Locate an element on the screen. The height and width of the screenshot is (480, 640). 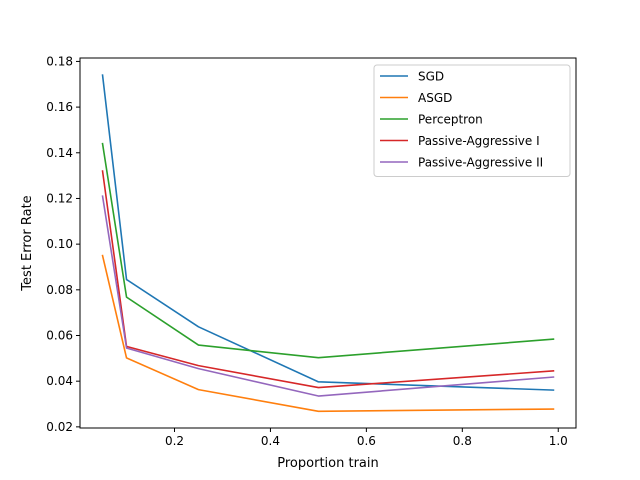
legend-box is located at coordinates (472, 120).